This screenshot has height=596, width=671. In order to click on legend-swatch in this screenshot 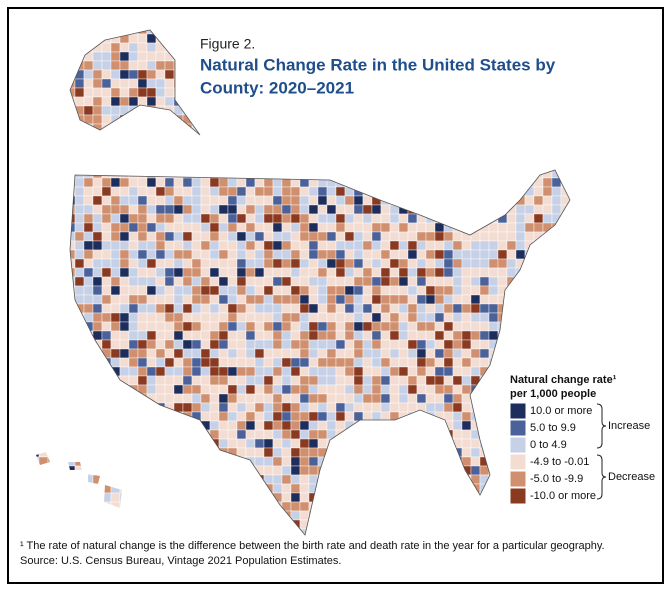, I will do `click(518, 479)`.